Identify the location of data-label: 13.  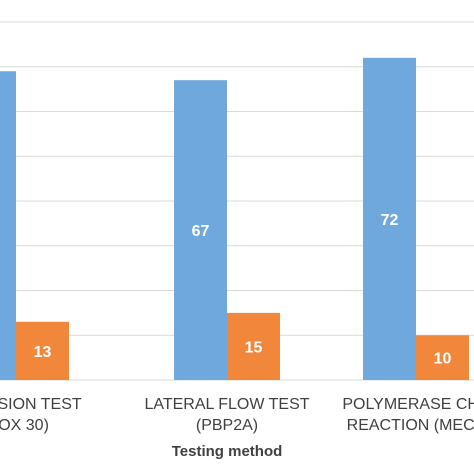
(43, 352).